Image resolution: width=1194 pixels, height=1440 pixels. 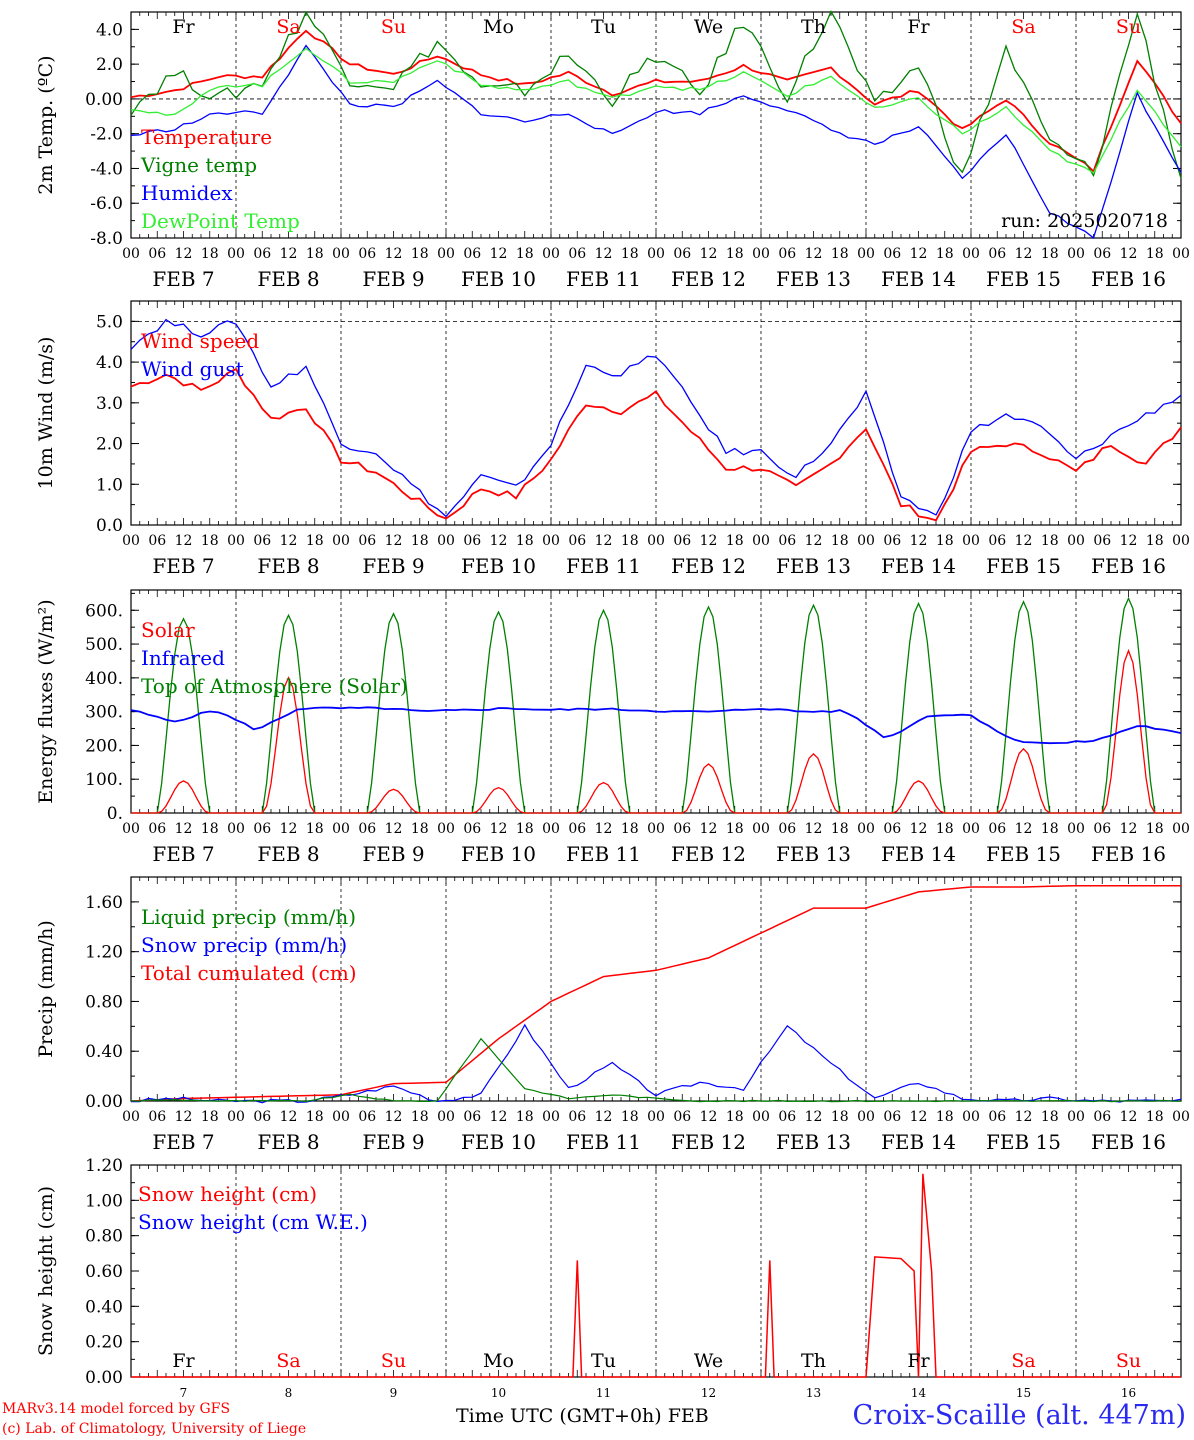 I want to click on y-tick-label: 0.00, so click(x=104, y=1378).